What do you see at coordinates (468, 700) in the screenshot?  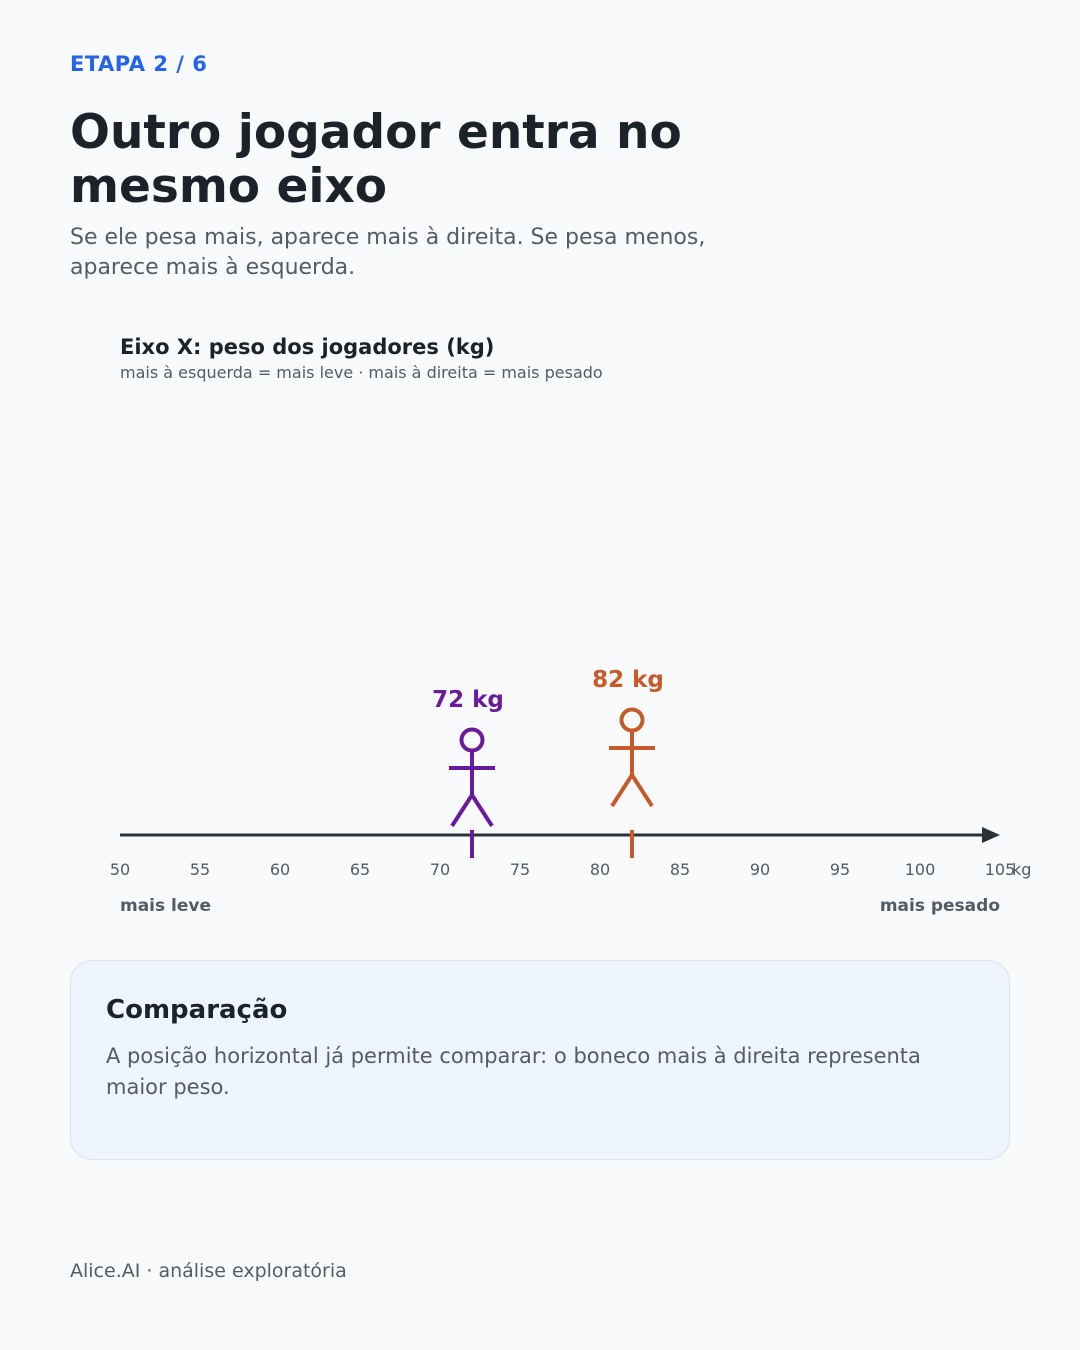 I see `weight-label: 72 kg` at bounding box center [468, 700].